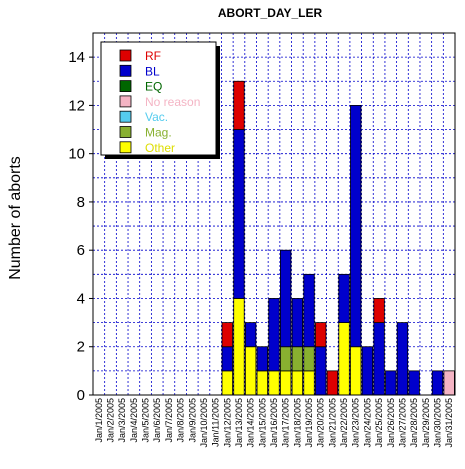 This screenshot has width=465, height=469. I want to click on legend-label: No reason, so click(172, 102).